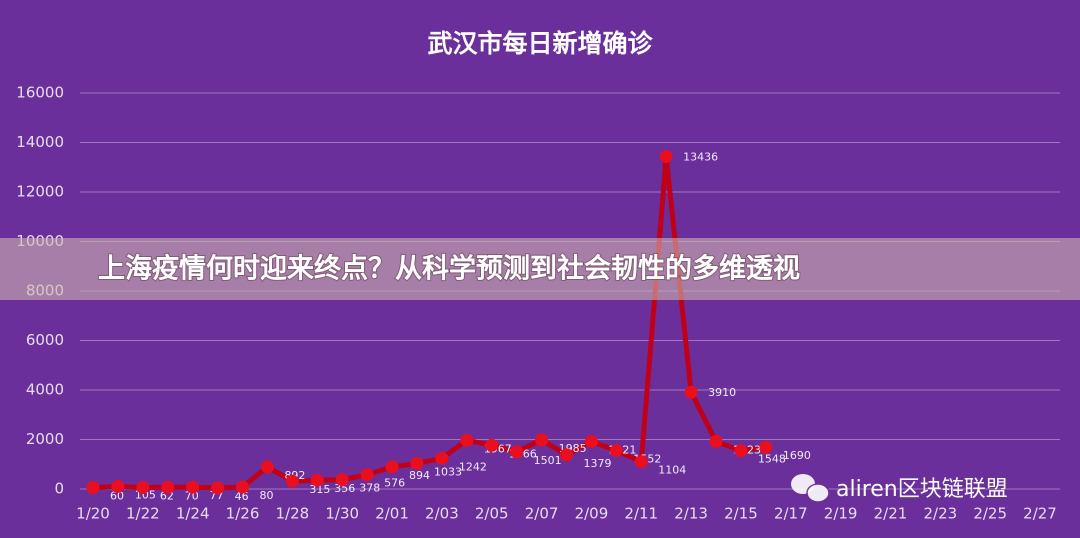 The height and width of the screenshot is (538, 1080). Describe the element at coordinates (243, 514) in the screenshot. I see `x-tick-label: 1/26` at that location.